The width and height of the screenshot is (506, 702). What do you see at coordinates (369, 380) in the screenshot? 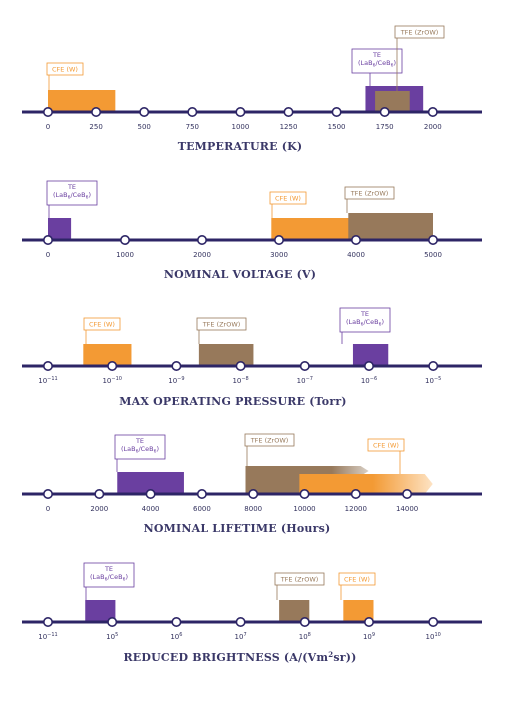
I see `tick-label: 10⁻⁶` at bounding box center [369, 380].